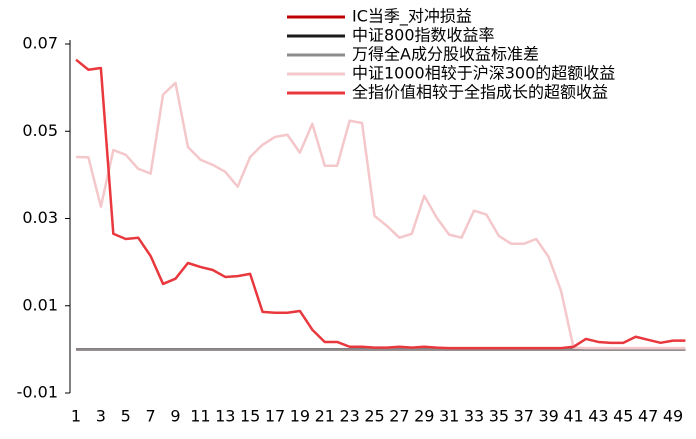  What do you see at coordinates (349, 416) in the screenshot?
I see `x-tick-label: 23` at bounding box center [349, 416].